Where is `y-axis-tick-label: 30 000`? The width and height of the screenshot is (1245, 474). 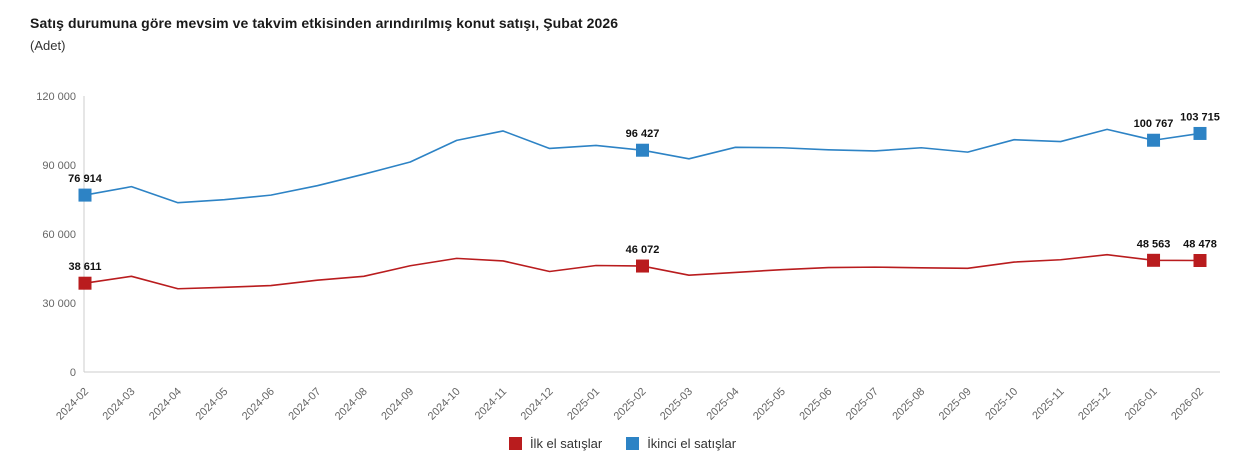
y-axis-tick-label: 30 000 is located at coordinates (59, 304).